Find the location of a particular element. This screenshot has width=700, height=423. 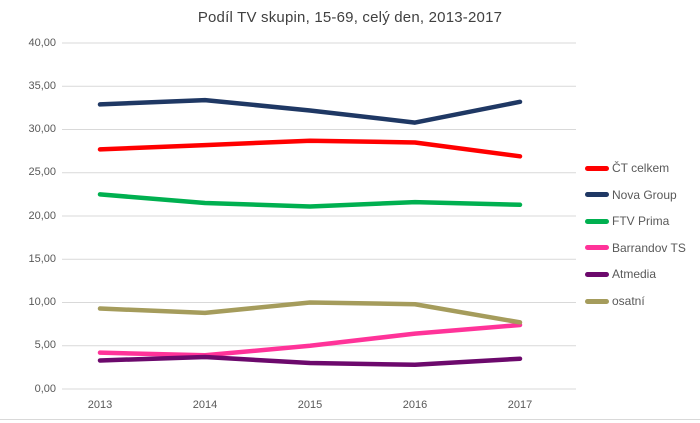

y-tick-label: 0,00 is located at coordinates (45, 388).